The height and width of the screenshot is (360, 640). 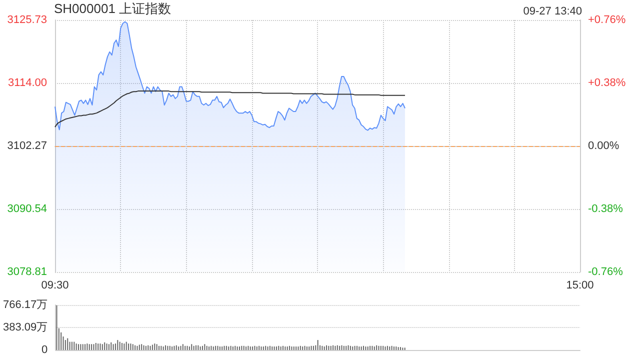 What do you see at coordinates (25, 328) in the screenshot?
I see `y-tick-label: 383.09万` at bounding box center [25, 328].